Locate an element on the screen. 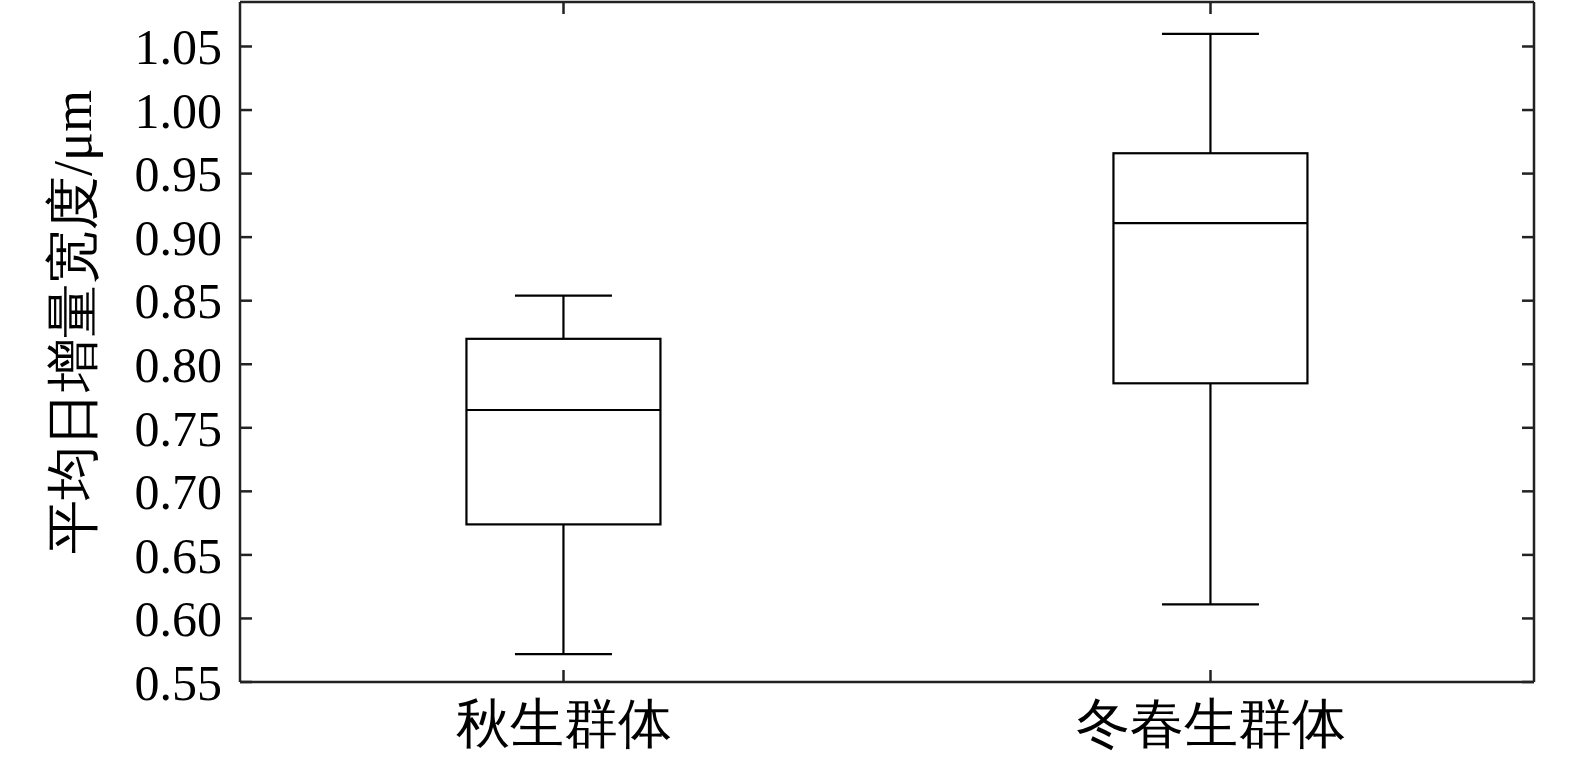 This screenshot has height=761, width=1575. x-tick-label: 冬春生群体 is located at coordinates (1210, 724).